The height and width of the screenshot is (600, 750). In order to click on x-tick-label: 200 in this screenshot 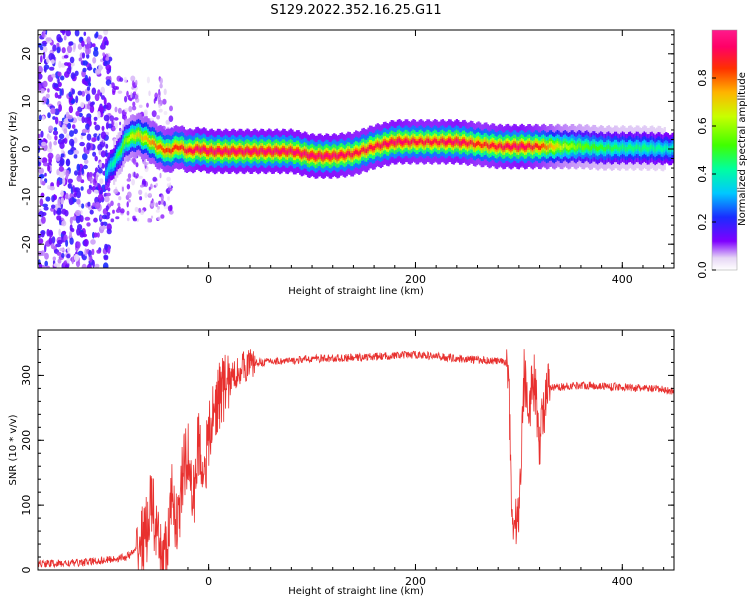, I will do `click(415, 279)`.